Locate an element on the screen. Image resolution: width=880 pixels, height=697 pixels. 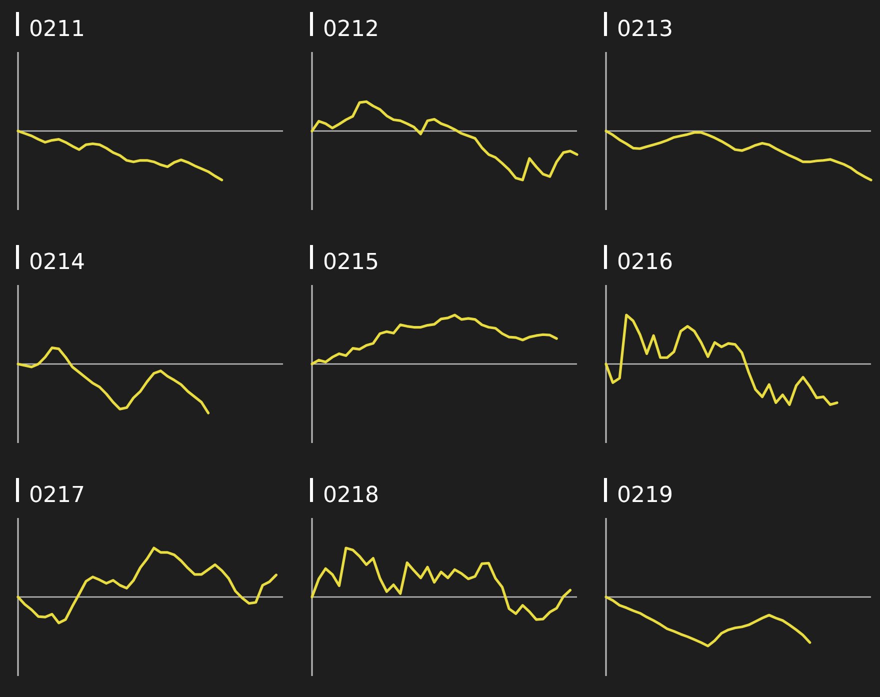
chart-title: 0212 is located at coordinates (351, 29).